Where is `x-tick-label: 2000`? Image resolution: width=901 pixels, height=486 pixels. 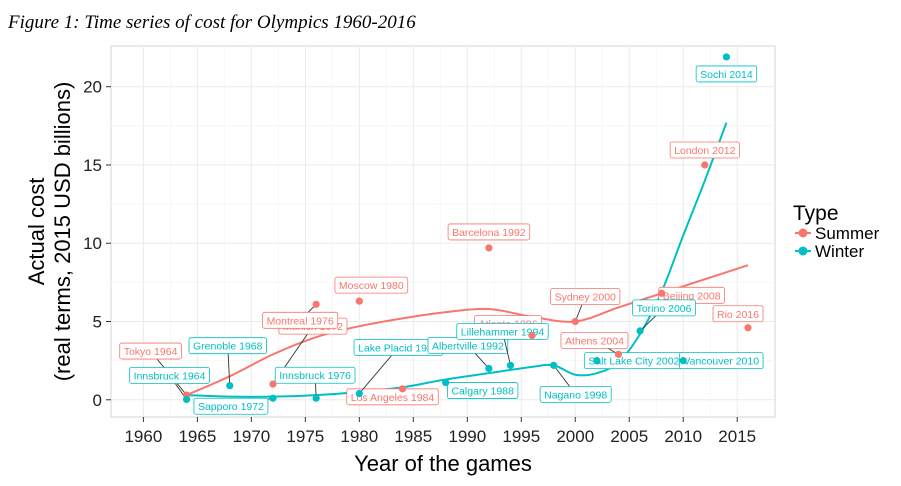
x-tick-label: 2000 is located at coordinates (575, 436).